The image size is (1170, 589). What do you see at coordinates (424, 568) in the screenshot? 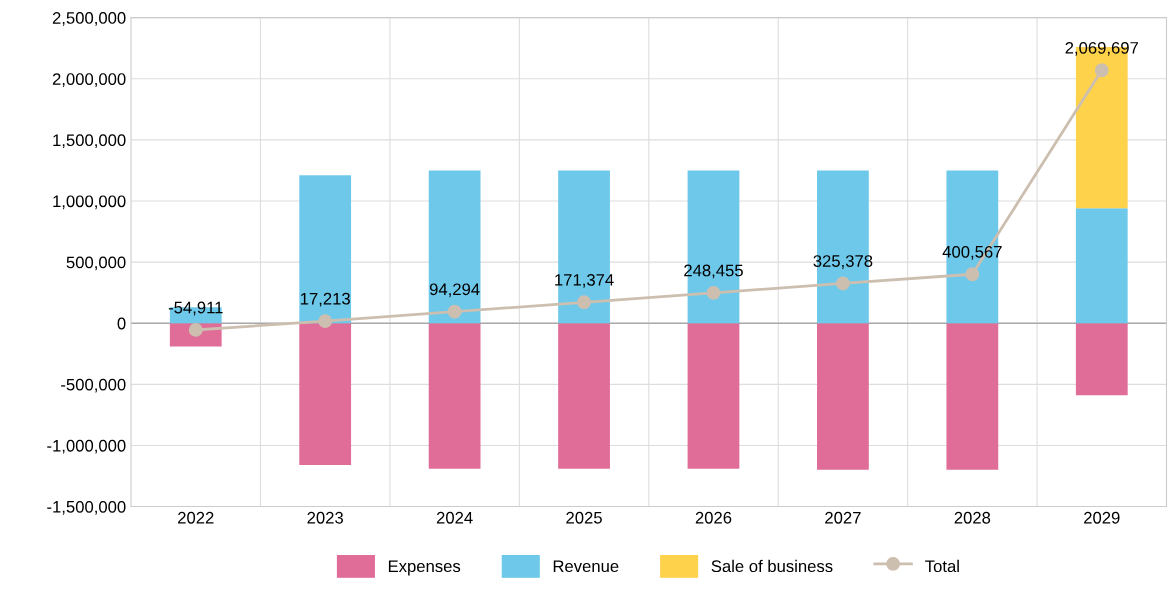
I see `legend-label: Expenses` at bounding box center [424, 568].